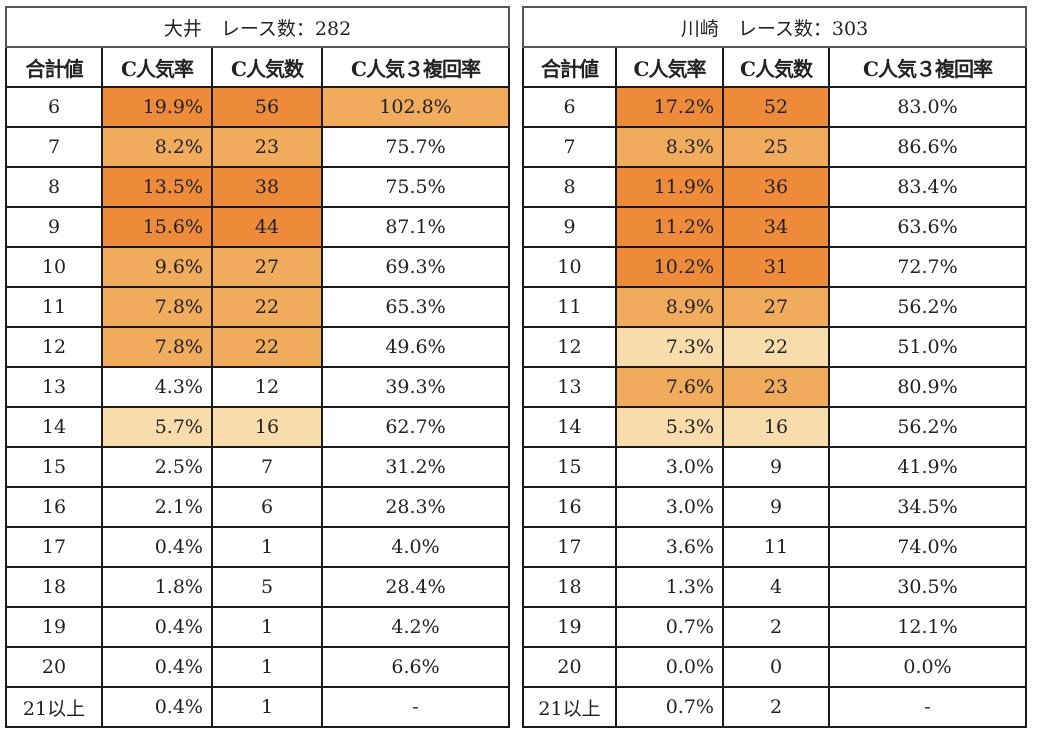 The width and height of the screenshot is (1058, 732). I want to click on cell-total: 14, so click(54, 427).